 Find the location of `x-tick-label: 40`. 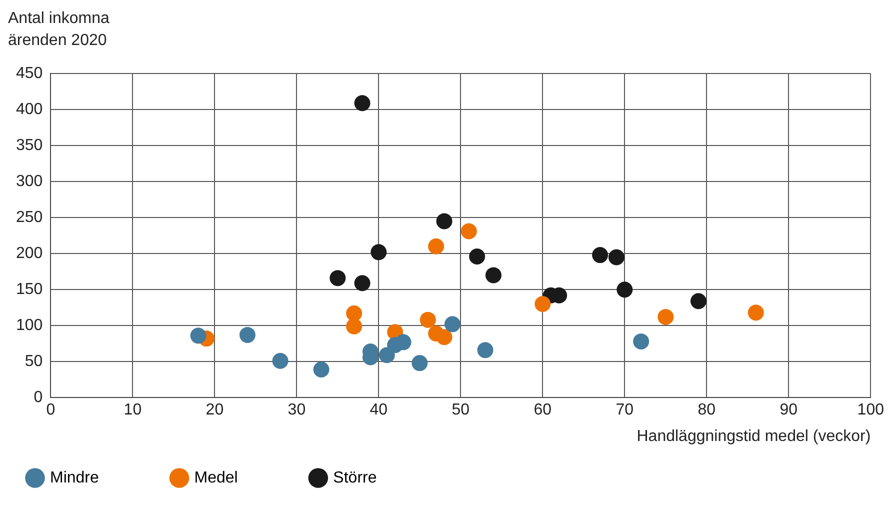

x-tick-label: 40 is located at coordinates (379, 410).